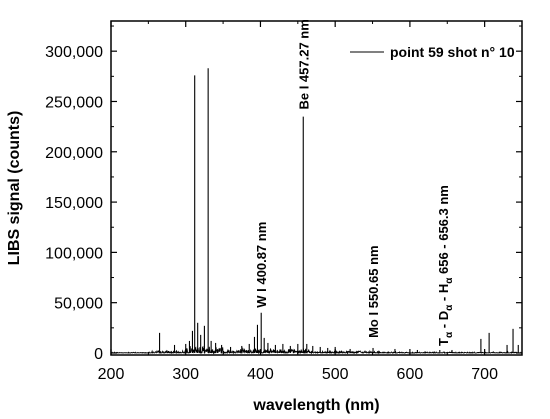  I want to click on annotation-w: W I 400.87 nm, so click(261, 265).